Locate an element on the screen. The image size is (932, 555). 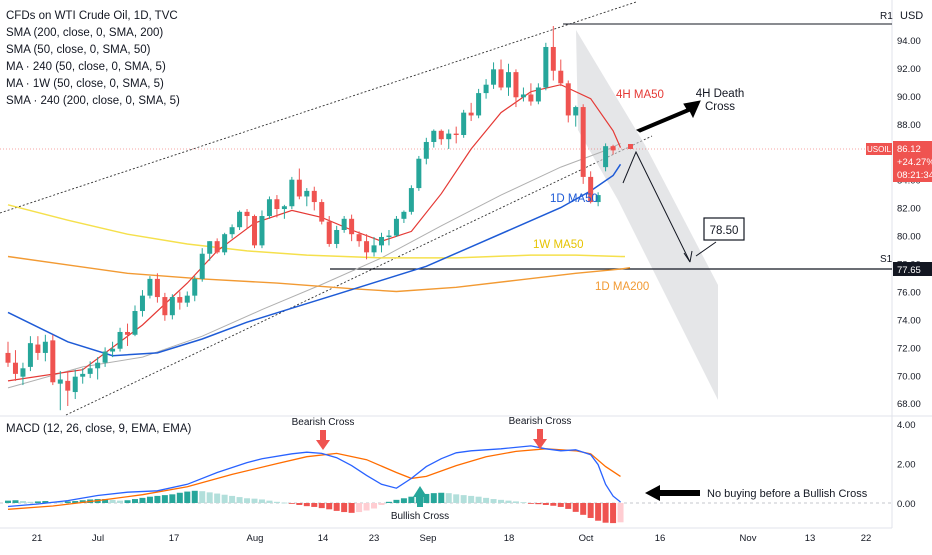
time-tick-label: 14 is located at coordinates (323, 538).